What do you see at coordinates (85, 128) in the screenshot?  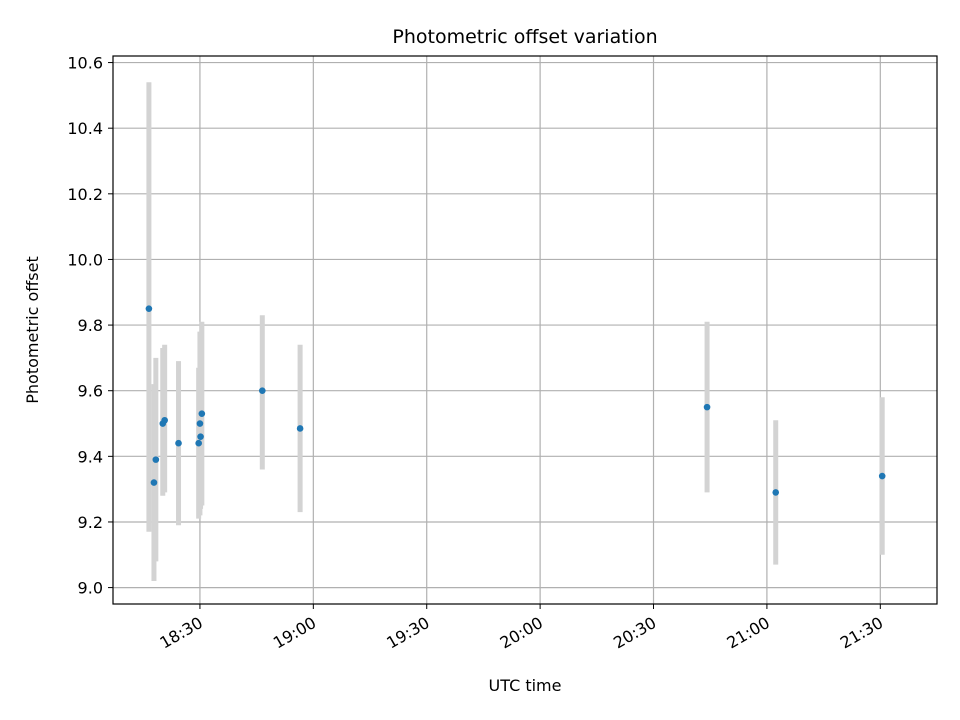 I see `y-tick-label: 10.4` at bounding box center [85, 128].